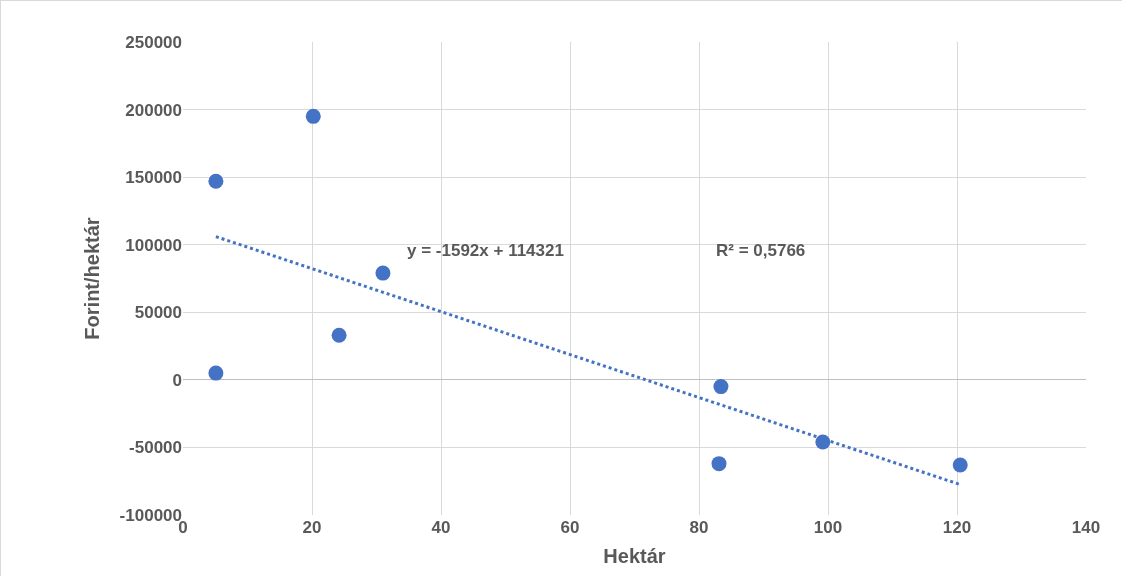 The image size is (1122, 576). I want to click on annotation: y = -1592x + 114321, so click(485, 250).